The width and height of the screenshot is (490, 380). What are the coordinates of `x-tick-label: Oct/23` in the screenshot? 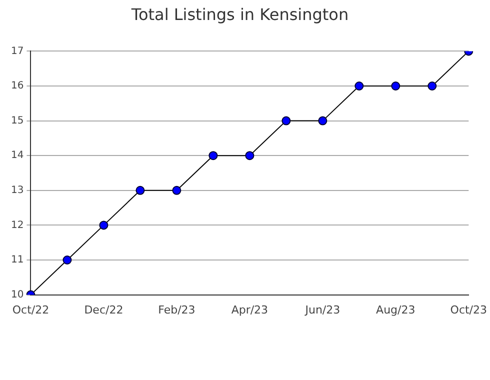 It's located at (469, 309).